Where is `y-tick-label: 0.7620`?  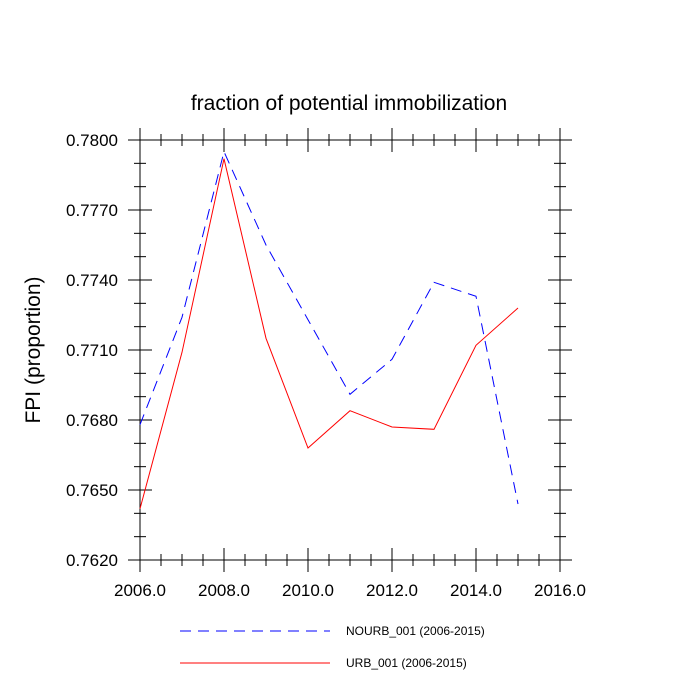
y-tick-label: 0.7620 is located at coordinates (92, 560).